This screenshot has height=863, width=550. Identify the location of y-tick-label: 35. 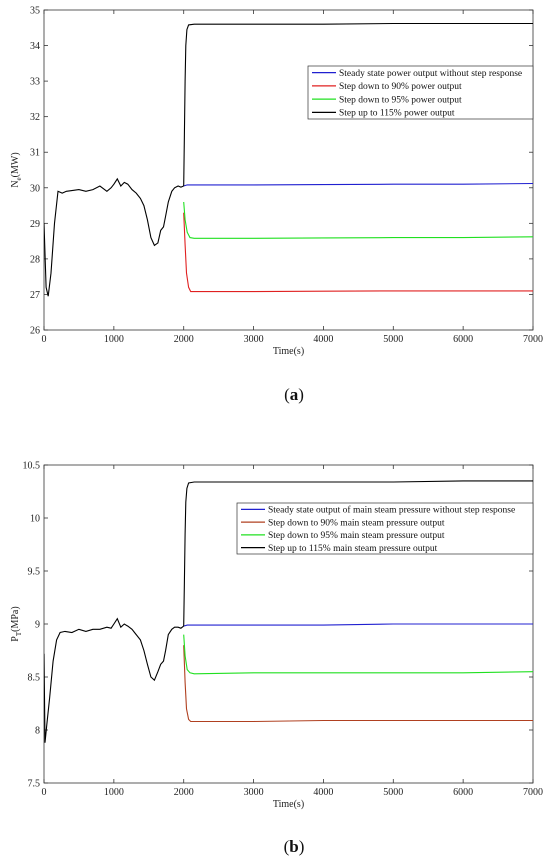
(35, 11).